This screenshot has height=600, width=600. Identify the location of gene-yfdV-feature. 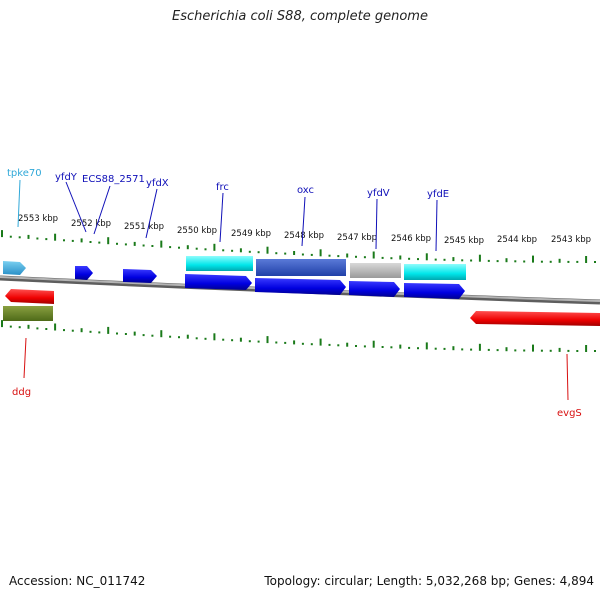
(375, 270).